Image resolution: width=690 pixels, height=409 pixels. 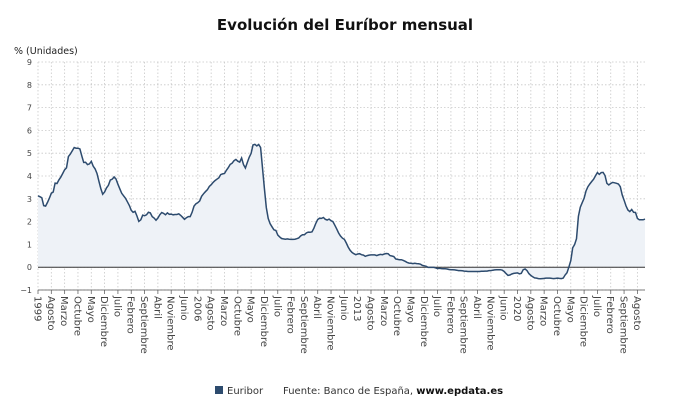 I want to click on legend-swatch-euribor, so click(x=219, y=390).